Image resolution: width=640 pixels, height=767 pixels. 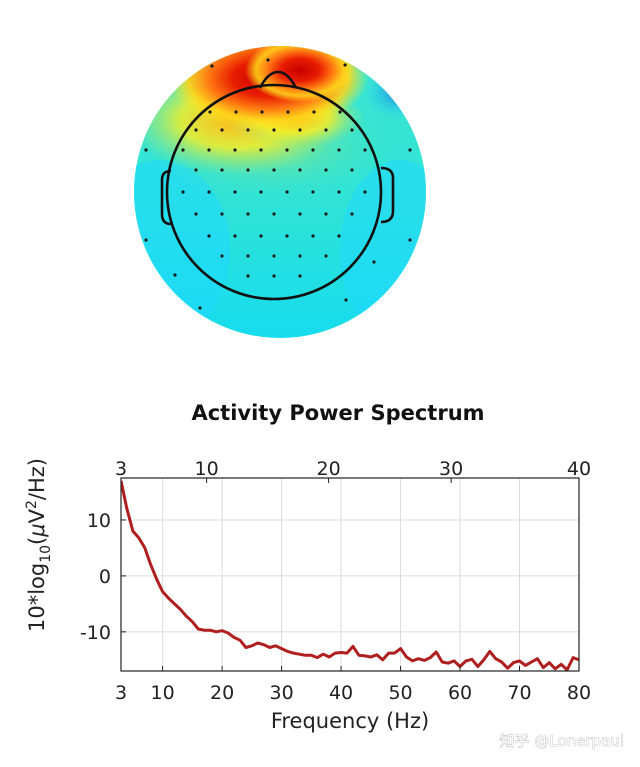 What do you see at coordinates (121, 469) in the screenshot?
I see `top-tick-label: 3` at bounding box center [121, 469].